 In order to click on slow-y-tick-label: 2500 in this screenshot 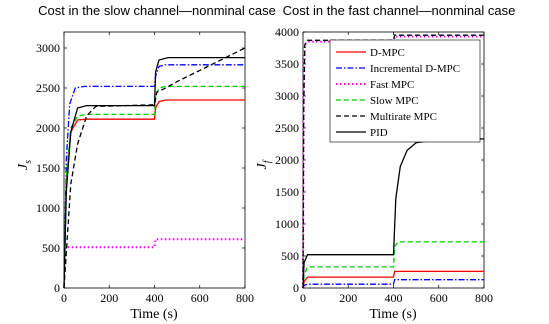, I will do `click(48, 88)`.